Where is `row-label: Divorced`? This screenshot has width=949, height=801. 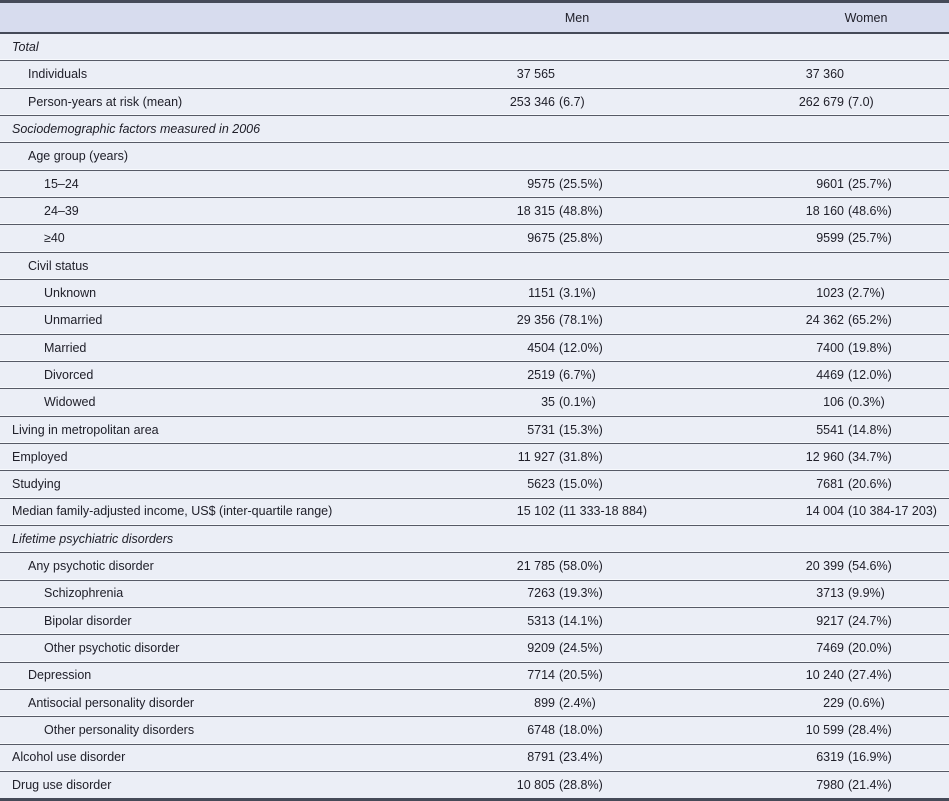 row-label: Divorced is located at coordinates (69, 374).